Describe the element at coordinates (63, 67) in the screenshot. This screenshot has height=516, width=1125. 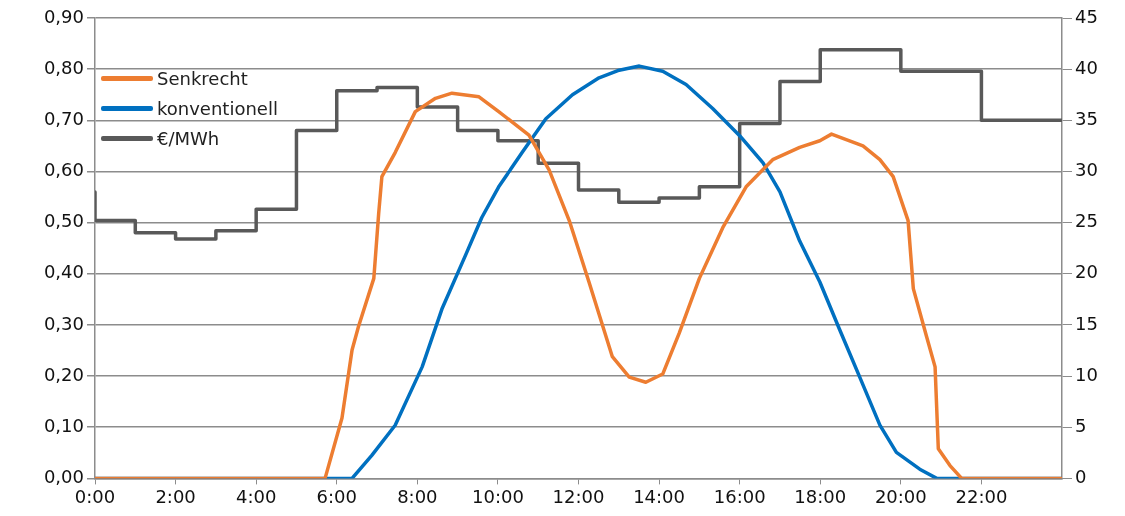
I see `y-tick-label: 0,80` at that location.